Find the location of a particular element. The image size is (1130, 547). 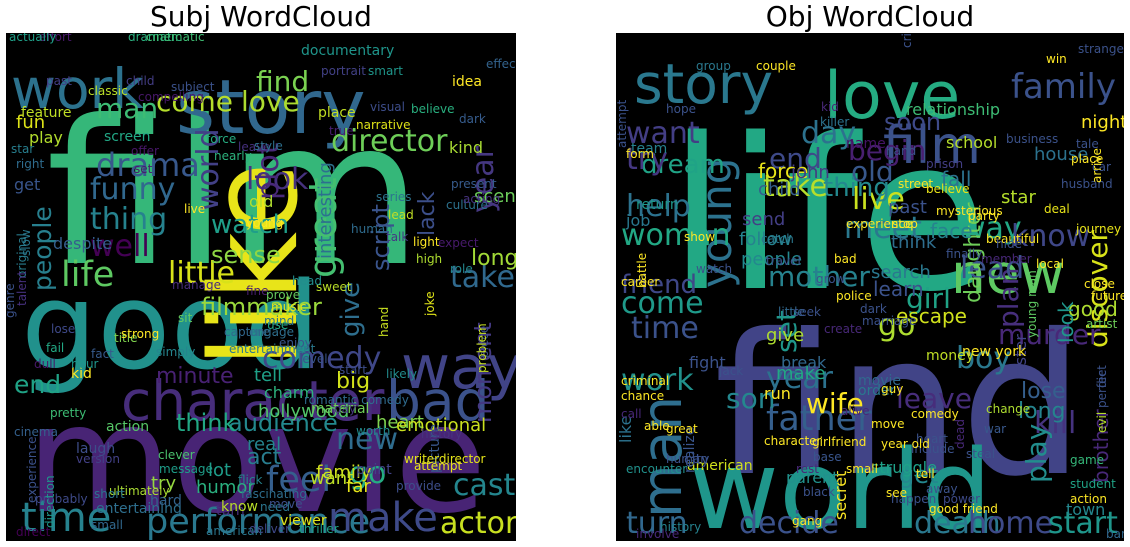

word-discover: discover is located at coordinates (1097, 289).